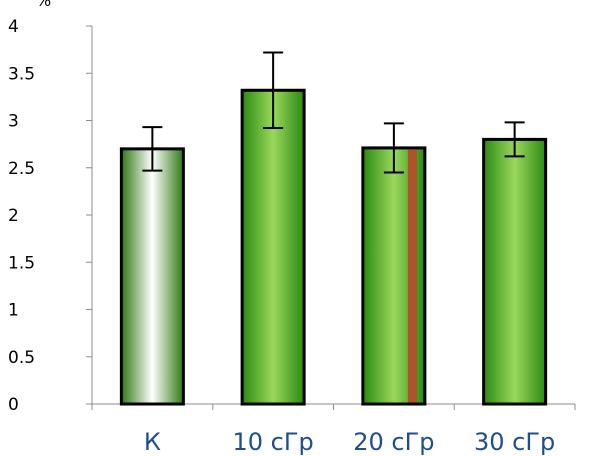 Image resolution: width=599 pixels, height=456 pixels. What do you see at coordinates (152, 442) in the screenshot?
I see `x-category-label: К` at bounding box center [152, 442].